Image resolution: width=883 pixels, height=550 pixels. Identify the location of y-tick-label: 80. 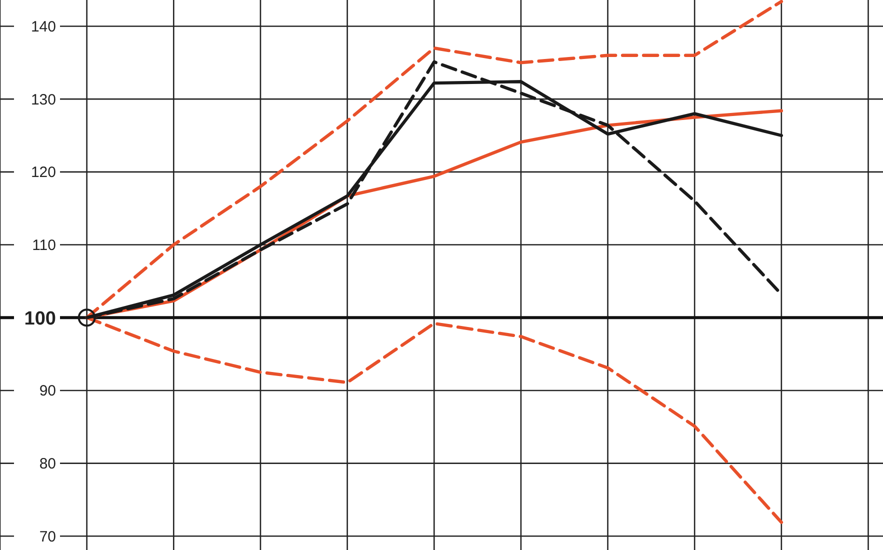
(47, 464).